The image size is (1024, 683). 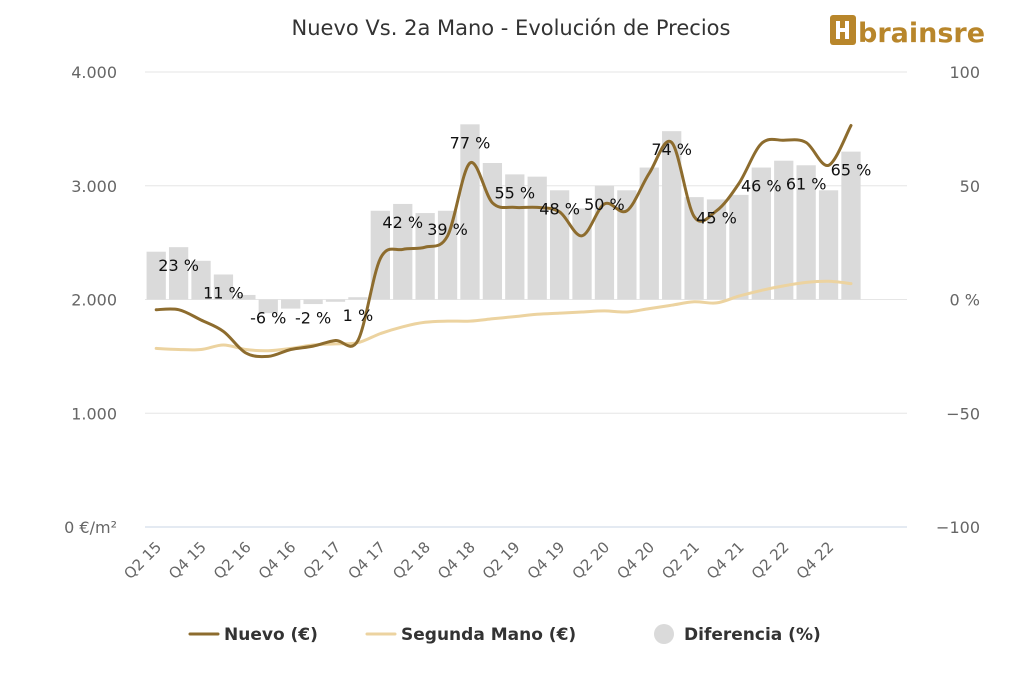 What do you see at coordinates (965, 300) in the screenshot?
I see `right-axis-tick-label: 0 %` at bounding box center [965, 300].